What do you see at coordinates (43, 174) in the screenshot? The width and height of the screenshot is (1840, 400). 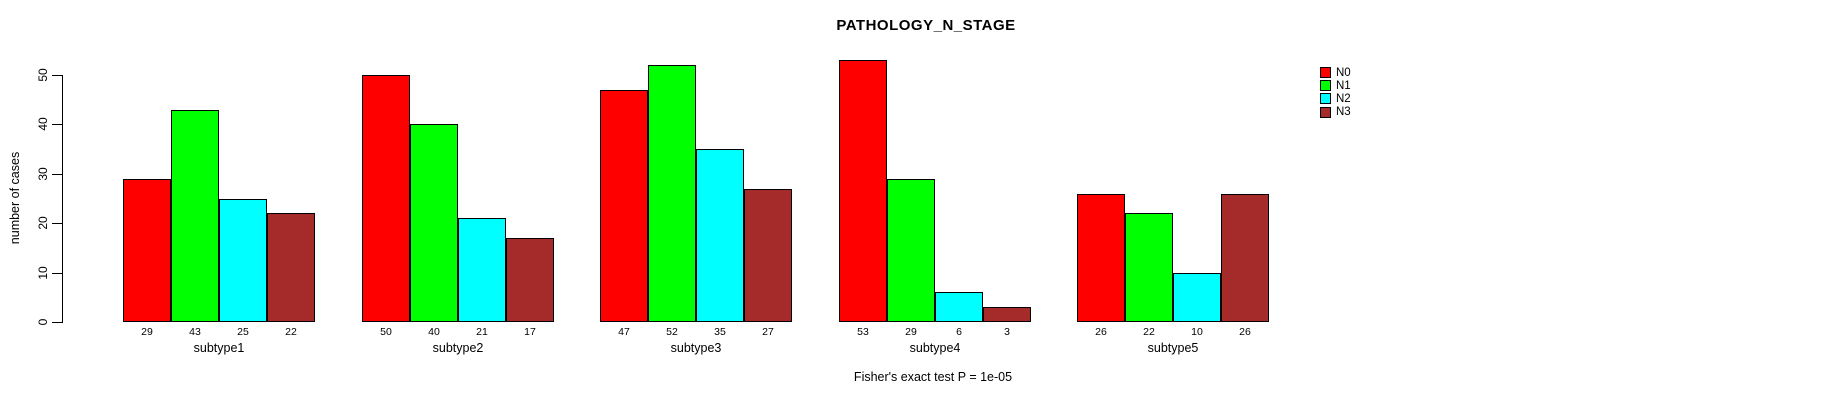 I see `y-tick-label: 30` at bounding box center [43, 174].